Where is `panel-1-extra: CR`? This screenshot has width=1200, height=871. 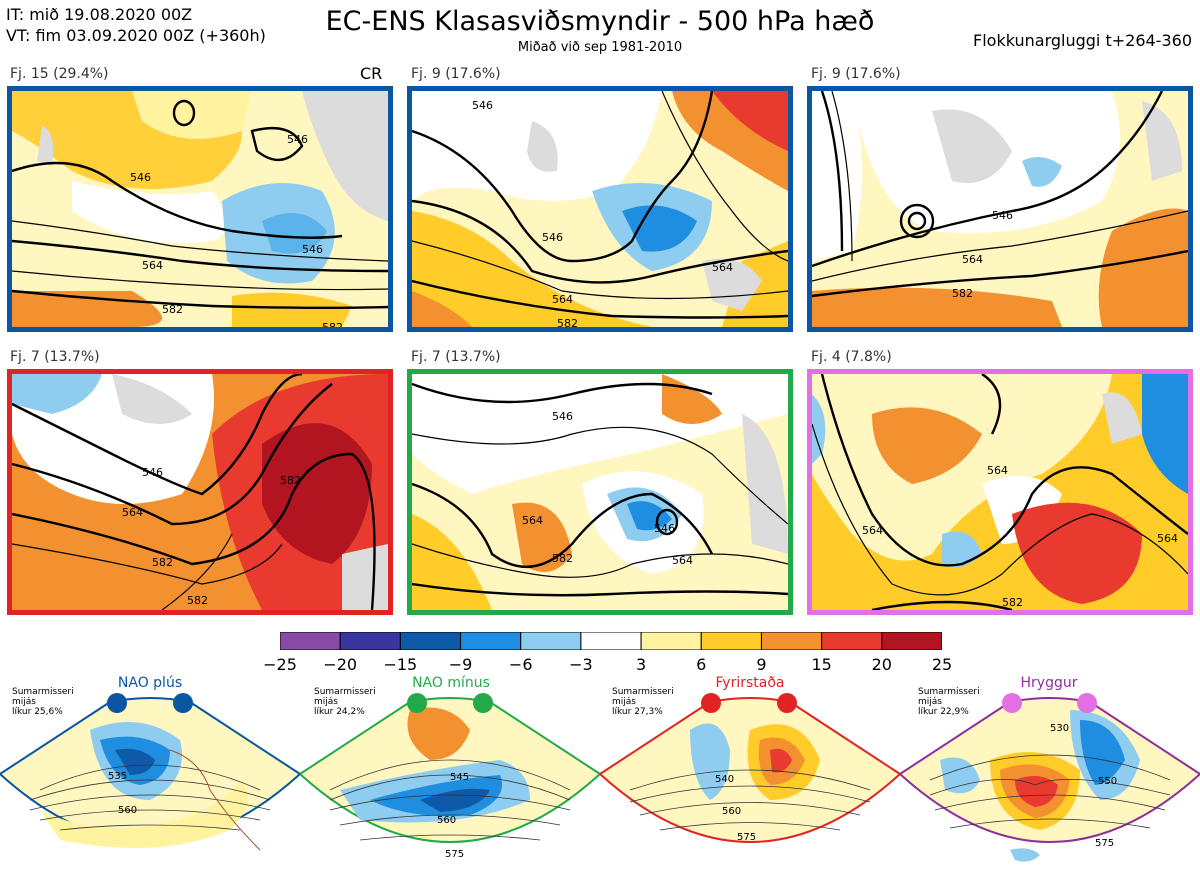 panel-1-extra: CR is located at coordinates (371, 73).